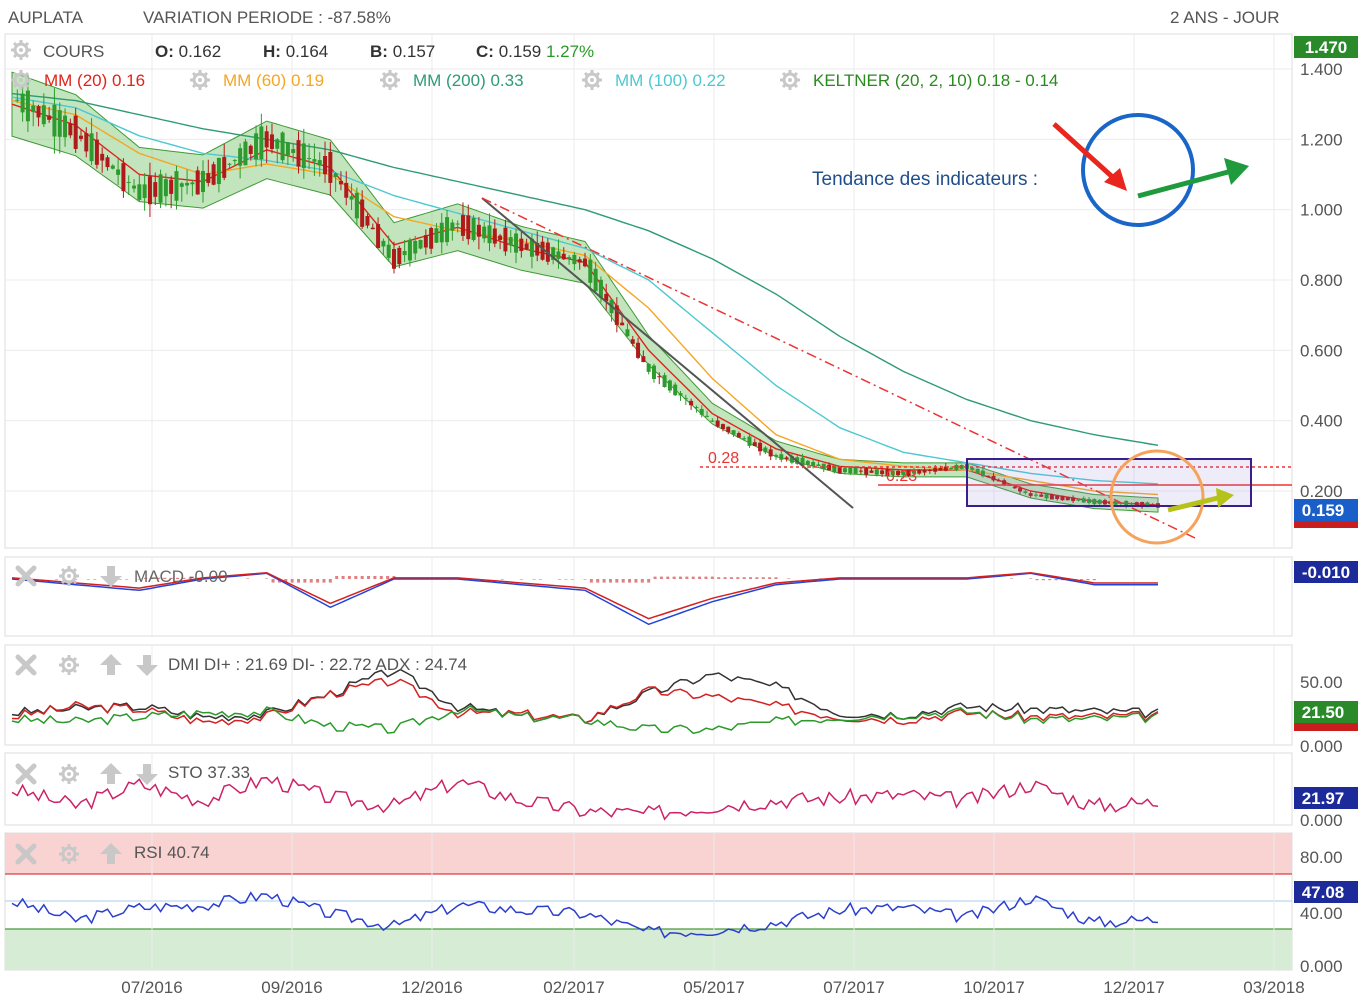 This screenshot has height=1003, width=1361. What do you see at coordinates (73, 51) in the screenshot?
I see `cours-label: COURS` at bounding box center [73, 51].